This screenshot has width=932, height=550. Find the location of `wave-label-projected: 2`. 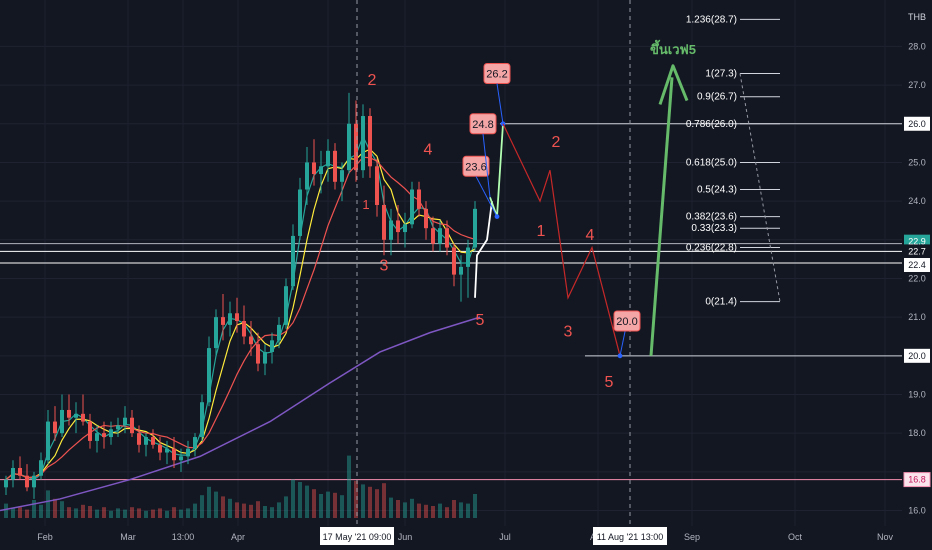

wave-label-projected: 2 is located at coordinates (556, 142).